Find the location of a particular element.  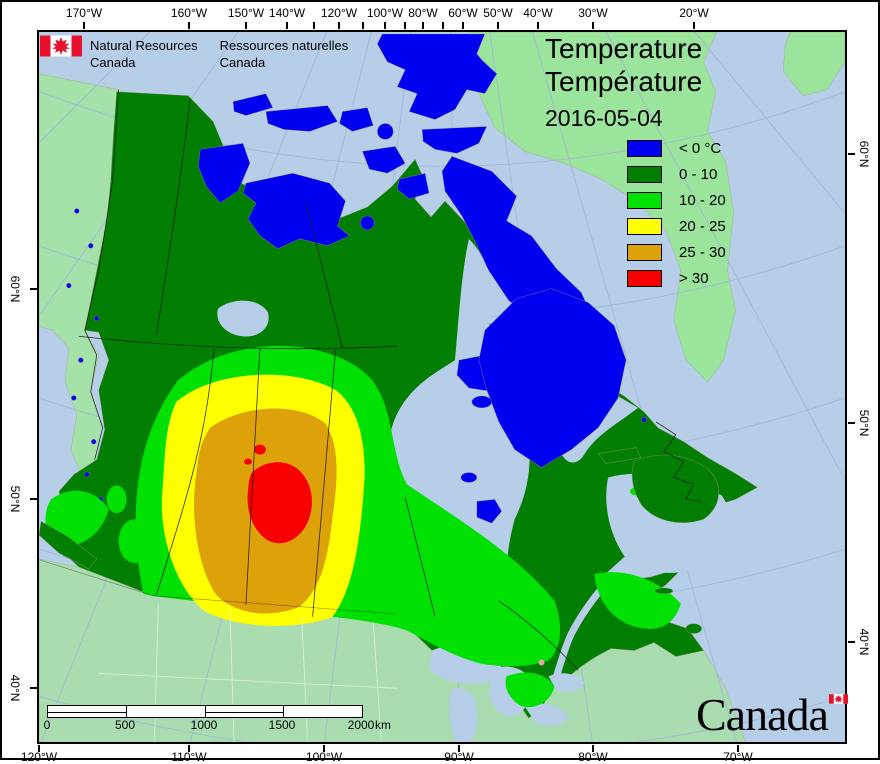

lon-label-top: 20°W is located at coordinates (694, 13).